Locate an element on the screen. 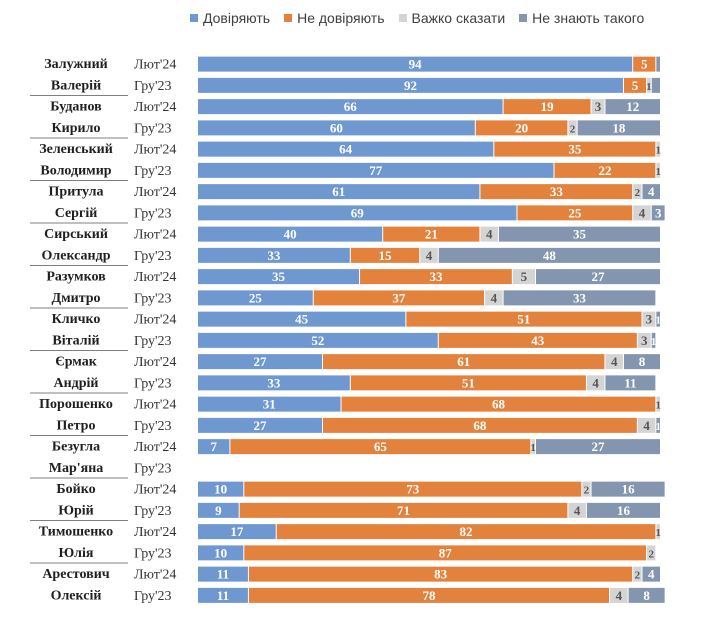 The image size is (702, 620). data-label: 17 is located at coordinates (237, 531).